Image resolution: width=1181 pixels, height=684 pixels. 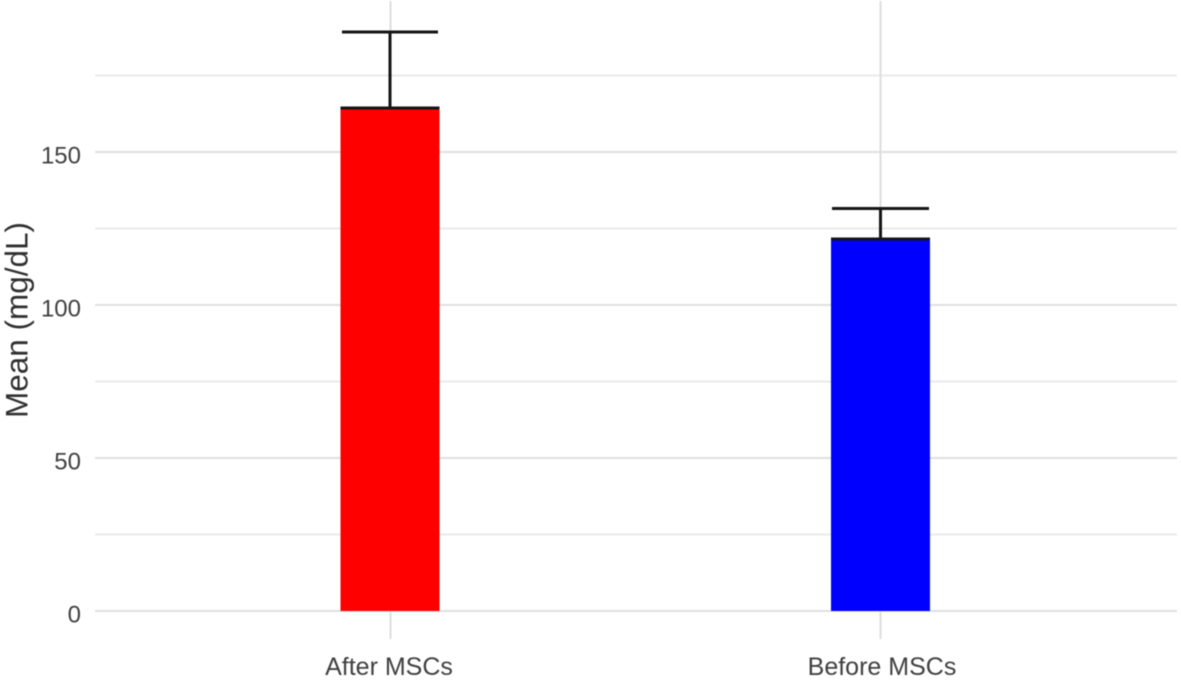 What do you see at coordinates (17, 320) in the screenshot?
I see `svg-text: Mean (mg/dL)` at bounding box center [17, 320].